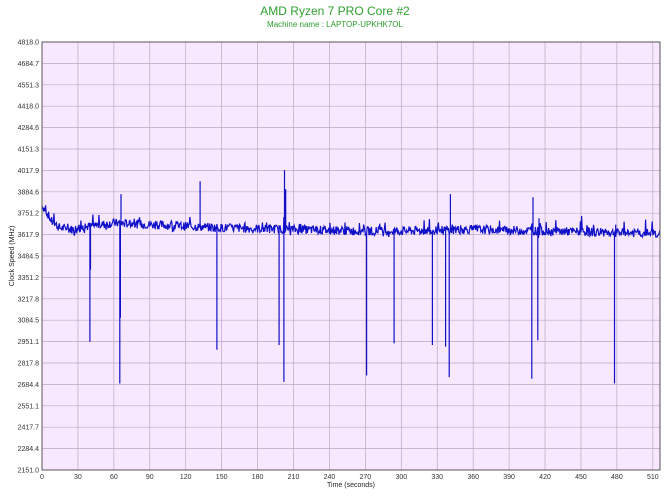 The width and height of the screenshot is (670, 502). What do you see at coordinates (473, 477) in the screenshot?
I see `x-tick-label: 360` at bounding box center [473, 477].